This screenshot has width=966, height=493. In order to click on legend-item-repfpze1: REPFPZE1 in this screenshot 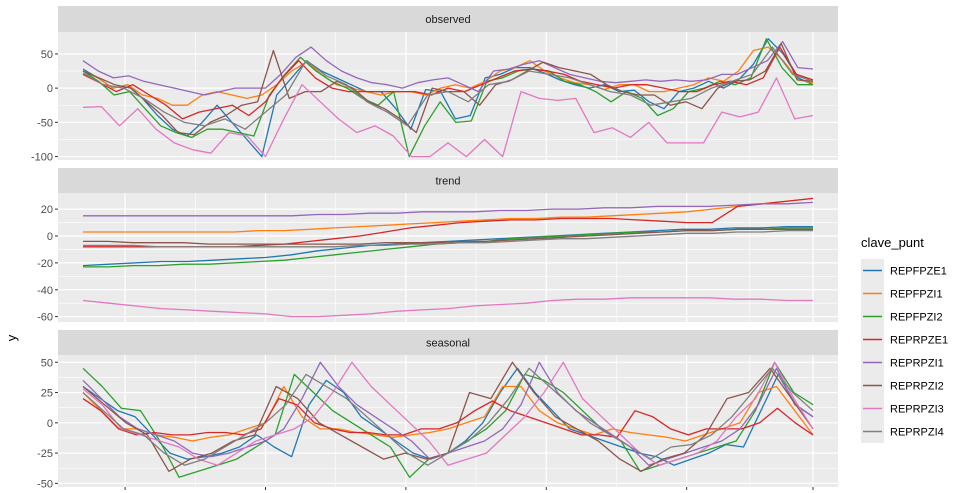, I will do `click(904, 270)`.